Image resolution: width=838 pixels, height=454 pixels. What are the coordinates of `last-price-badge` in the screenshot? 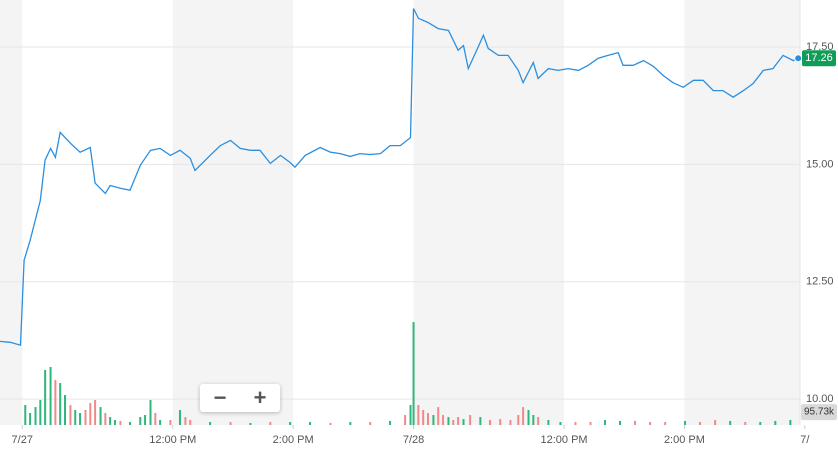 It's located at (819, 58).